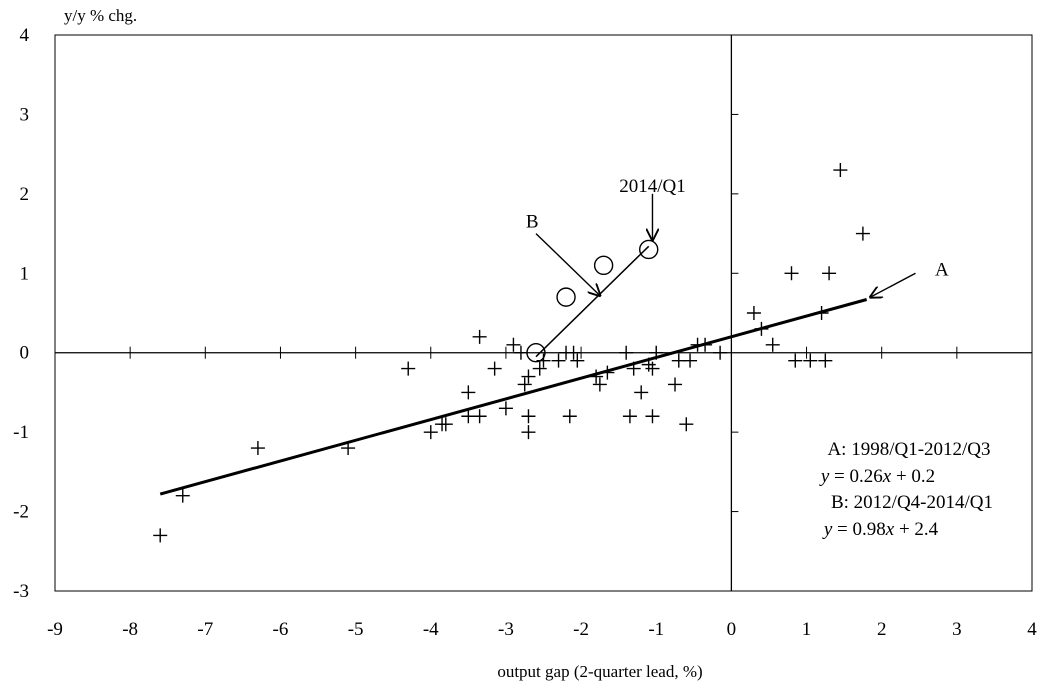 This screenshot has width=1041, height=691. I want to click on y-tick-label: -2, so click(21, 512).